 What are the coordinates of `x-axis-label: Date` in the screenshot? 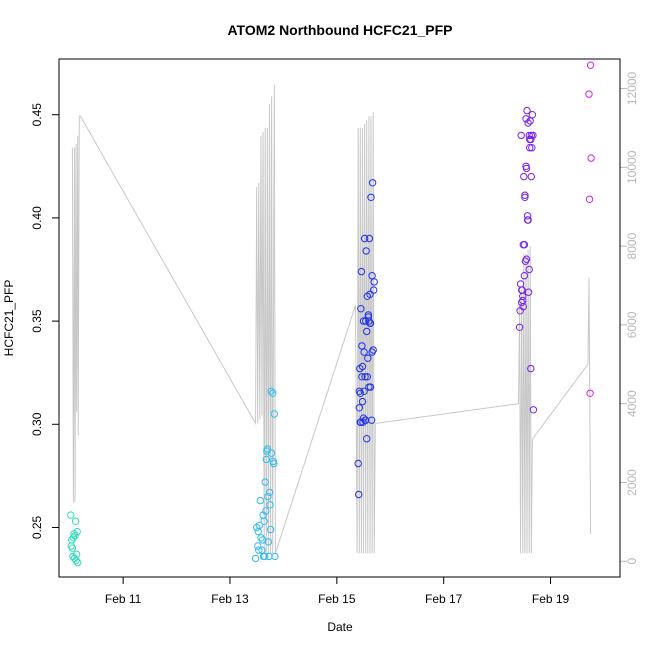 It's located at (340, 627).